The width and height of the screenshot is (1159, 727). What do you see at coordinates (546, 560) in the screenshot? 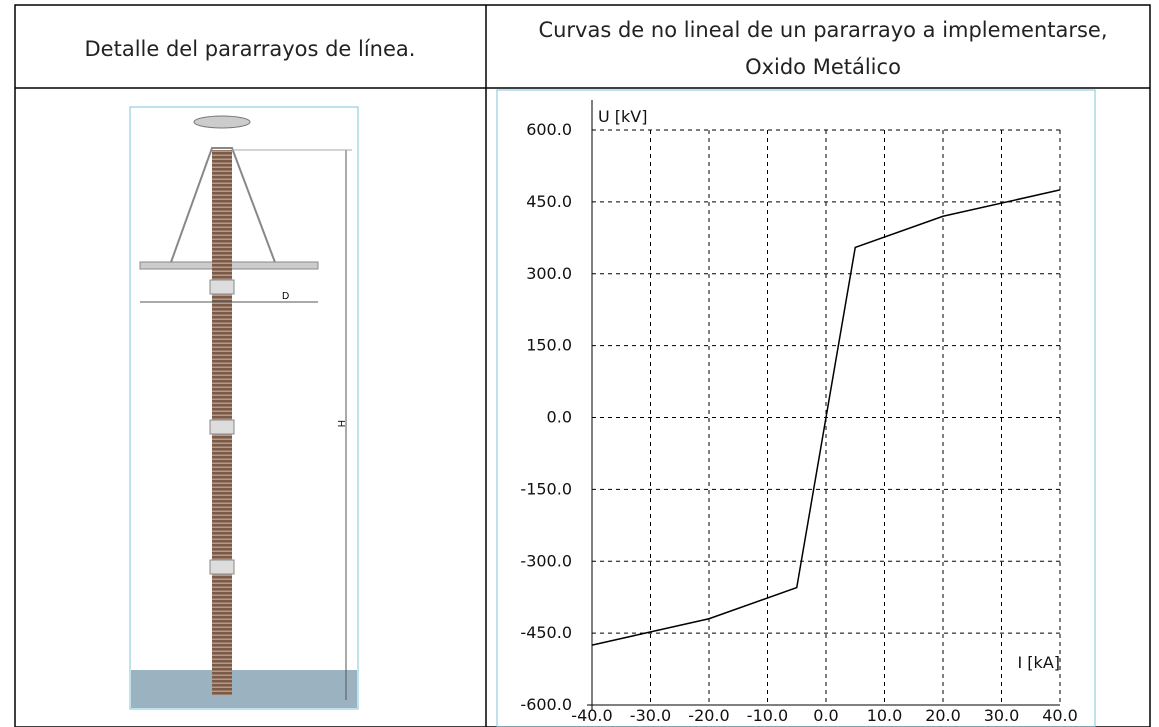
I see `y-tick-label: -300.0` at bounding box center [546, 560].